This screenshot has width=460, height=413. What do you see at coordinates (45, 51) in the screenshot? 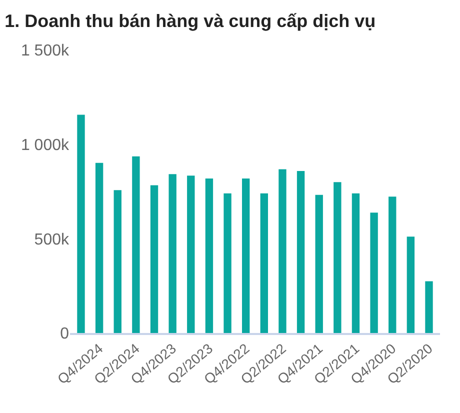
I see `y-tick-label: 1 500k` at bounding box center [45, 51].